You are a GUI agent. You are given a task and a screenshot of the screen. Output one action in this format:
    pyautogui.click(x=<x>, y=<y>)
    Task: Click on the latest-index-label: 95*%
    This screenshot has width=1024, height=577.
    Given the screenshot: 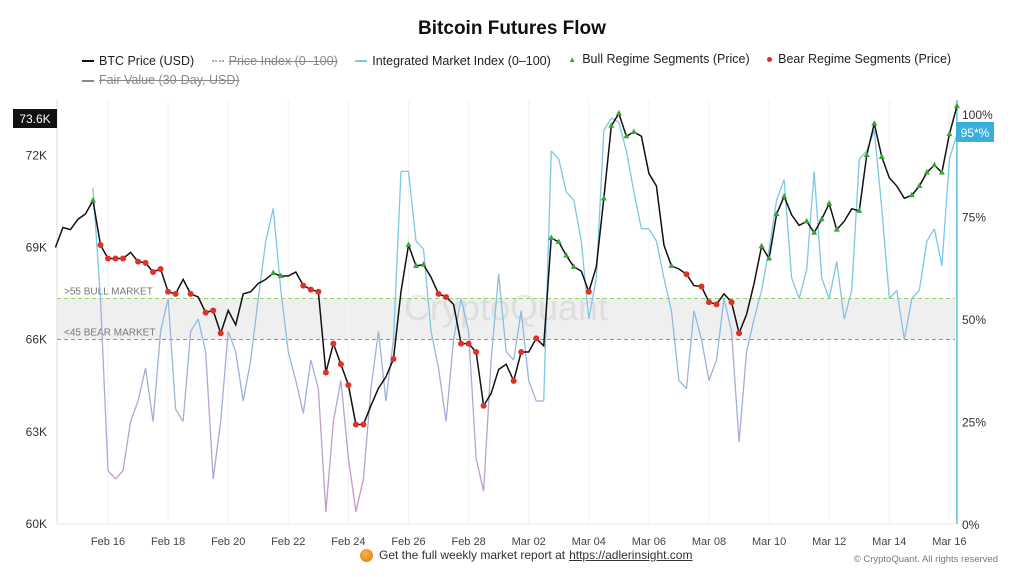 What is the action you would take?
    pyautogui.click(x=975, y=133)
    